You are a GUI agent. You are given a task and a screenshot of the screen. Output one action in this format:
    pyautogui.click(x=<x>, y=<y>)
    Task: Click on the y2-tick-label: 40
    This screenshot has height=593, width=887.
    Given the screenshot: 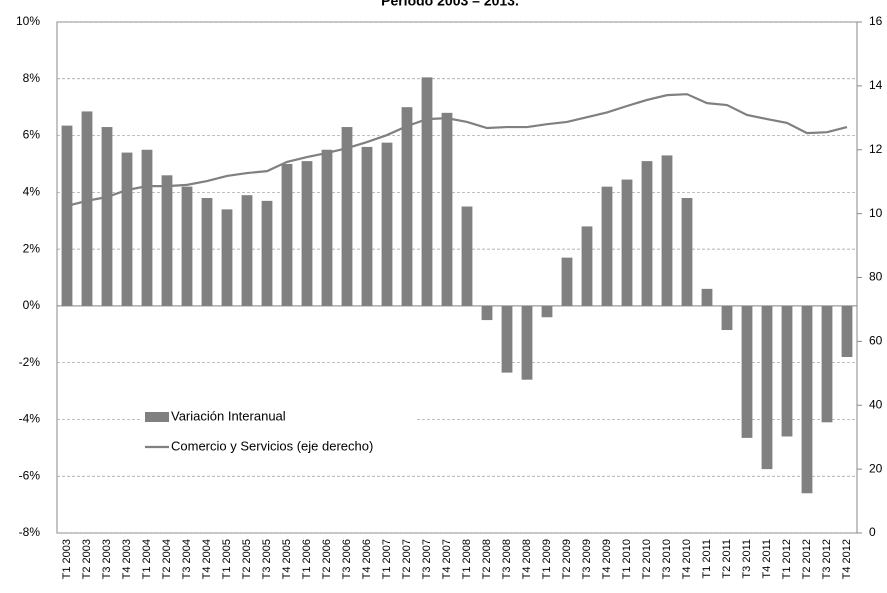 What is the action you would take?
    pyautogui.click(x=876, y=404)
    